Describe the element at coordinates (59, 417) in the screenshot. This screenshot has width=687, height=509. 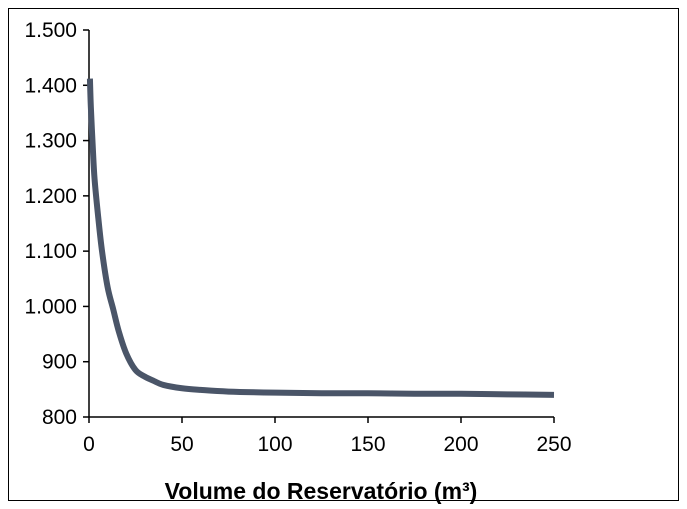
I see `y-tick-label: 800` at that location.